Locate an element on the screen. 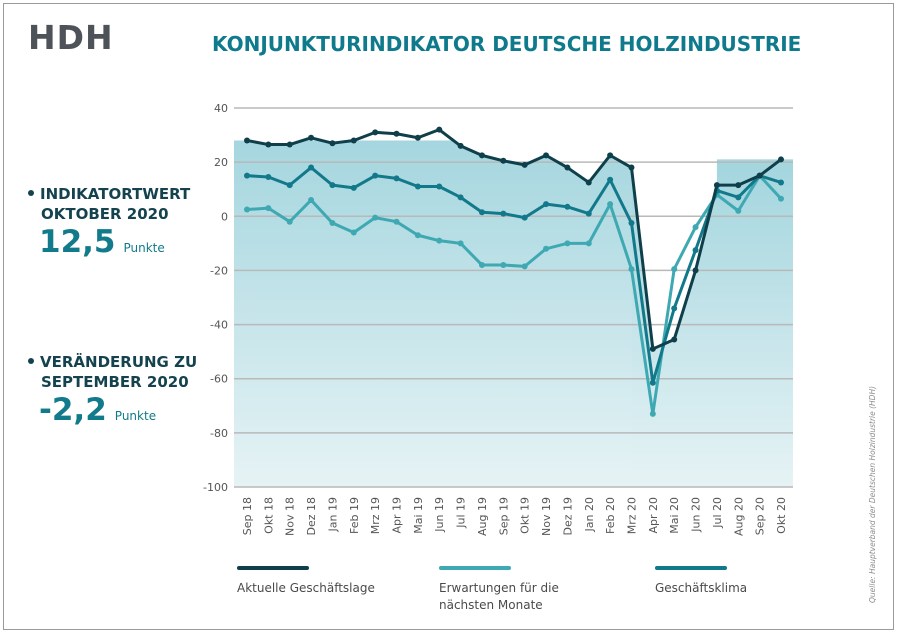 Image resolution: width=900 pixels, height=636 pixels. kpi-indikatorwert: INDIKATORTWERT OKTOBER 2020 12,5 Punkte is located at coordinates (109, 222).